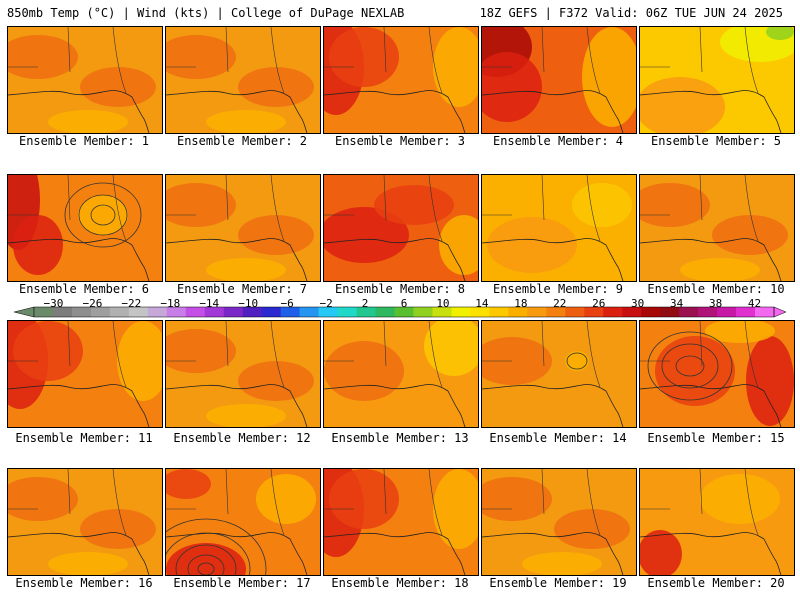 The width and height of the screenshot is (800, 600). Describe the element at coordinates (558, 438) in the screenshot. I see `ensemble-member-label: Ensemble Member: 14` at that location.